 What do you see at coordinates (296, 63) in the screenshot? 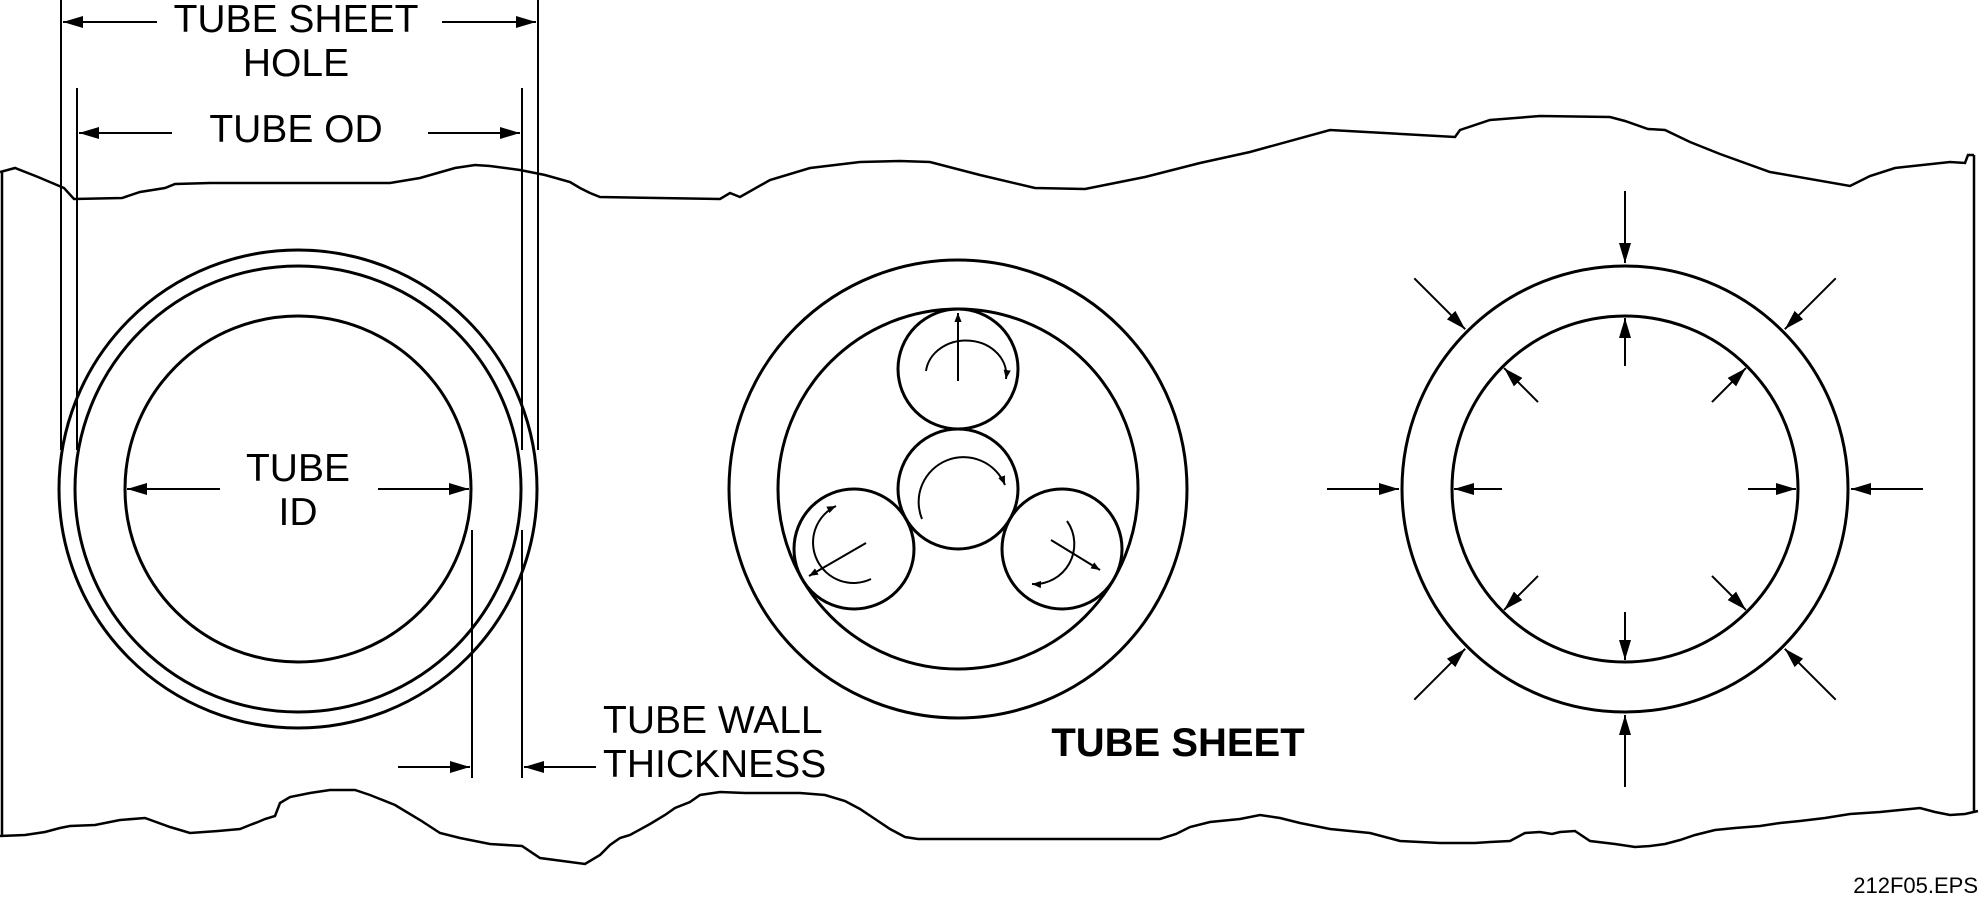
I see `tube-sheet-hole-label-line2: HOLE` at bounding box center [296, 63].